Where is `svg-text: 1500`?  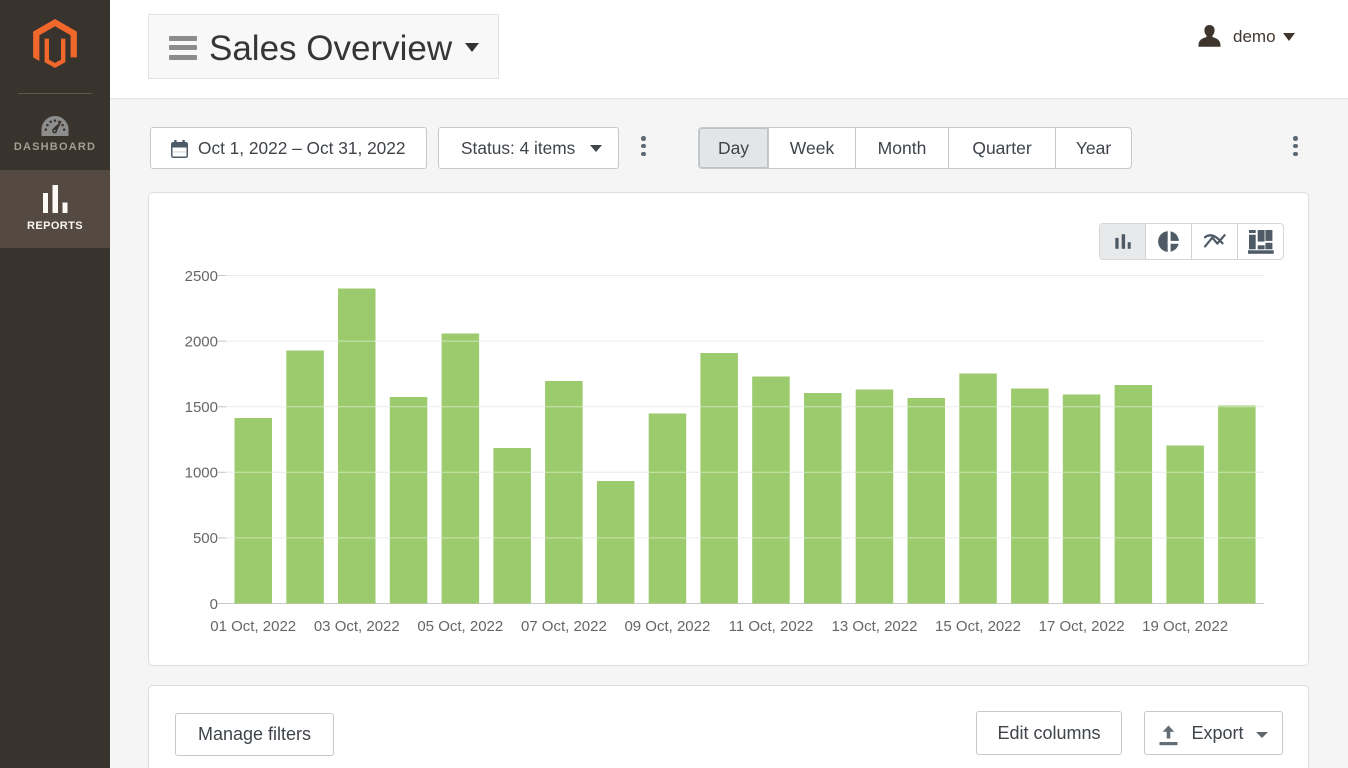
svg-text: 1500 is located at coordinates (201, 407).